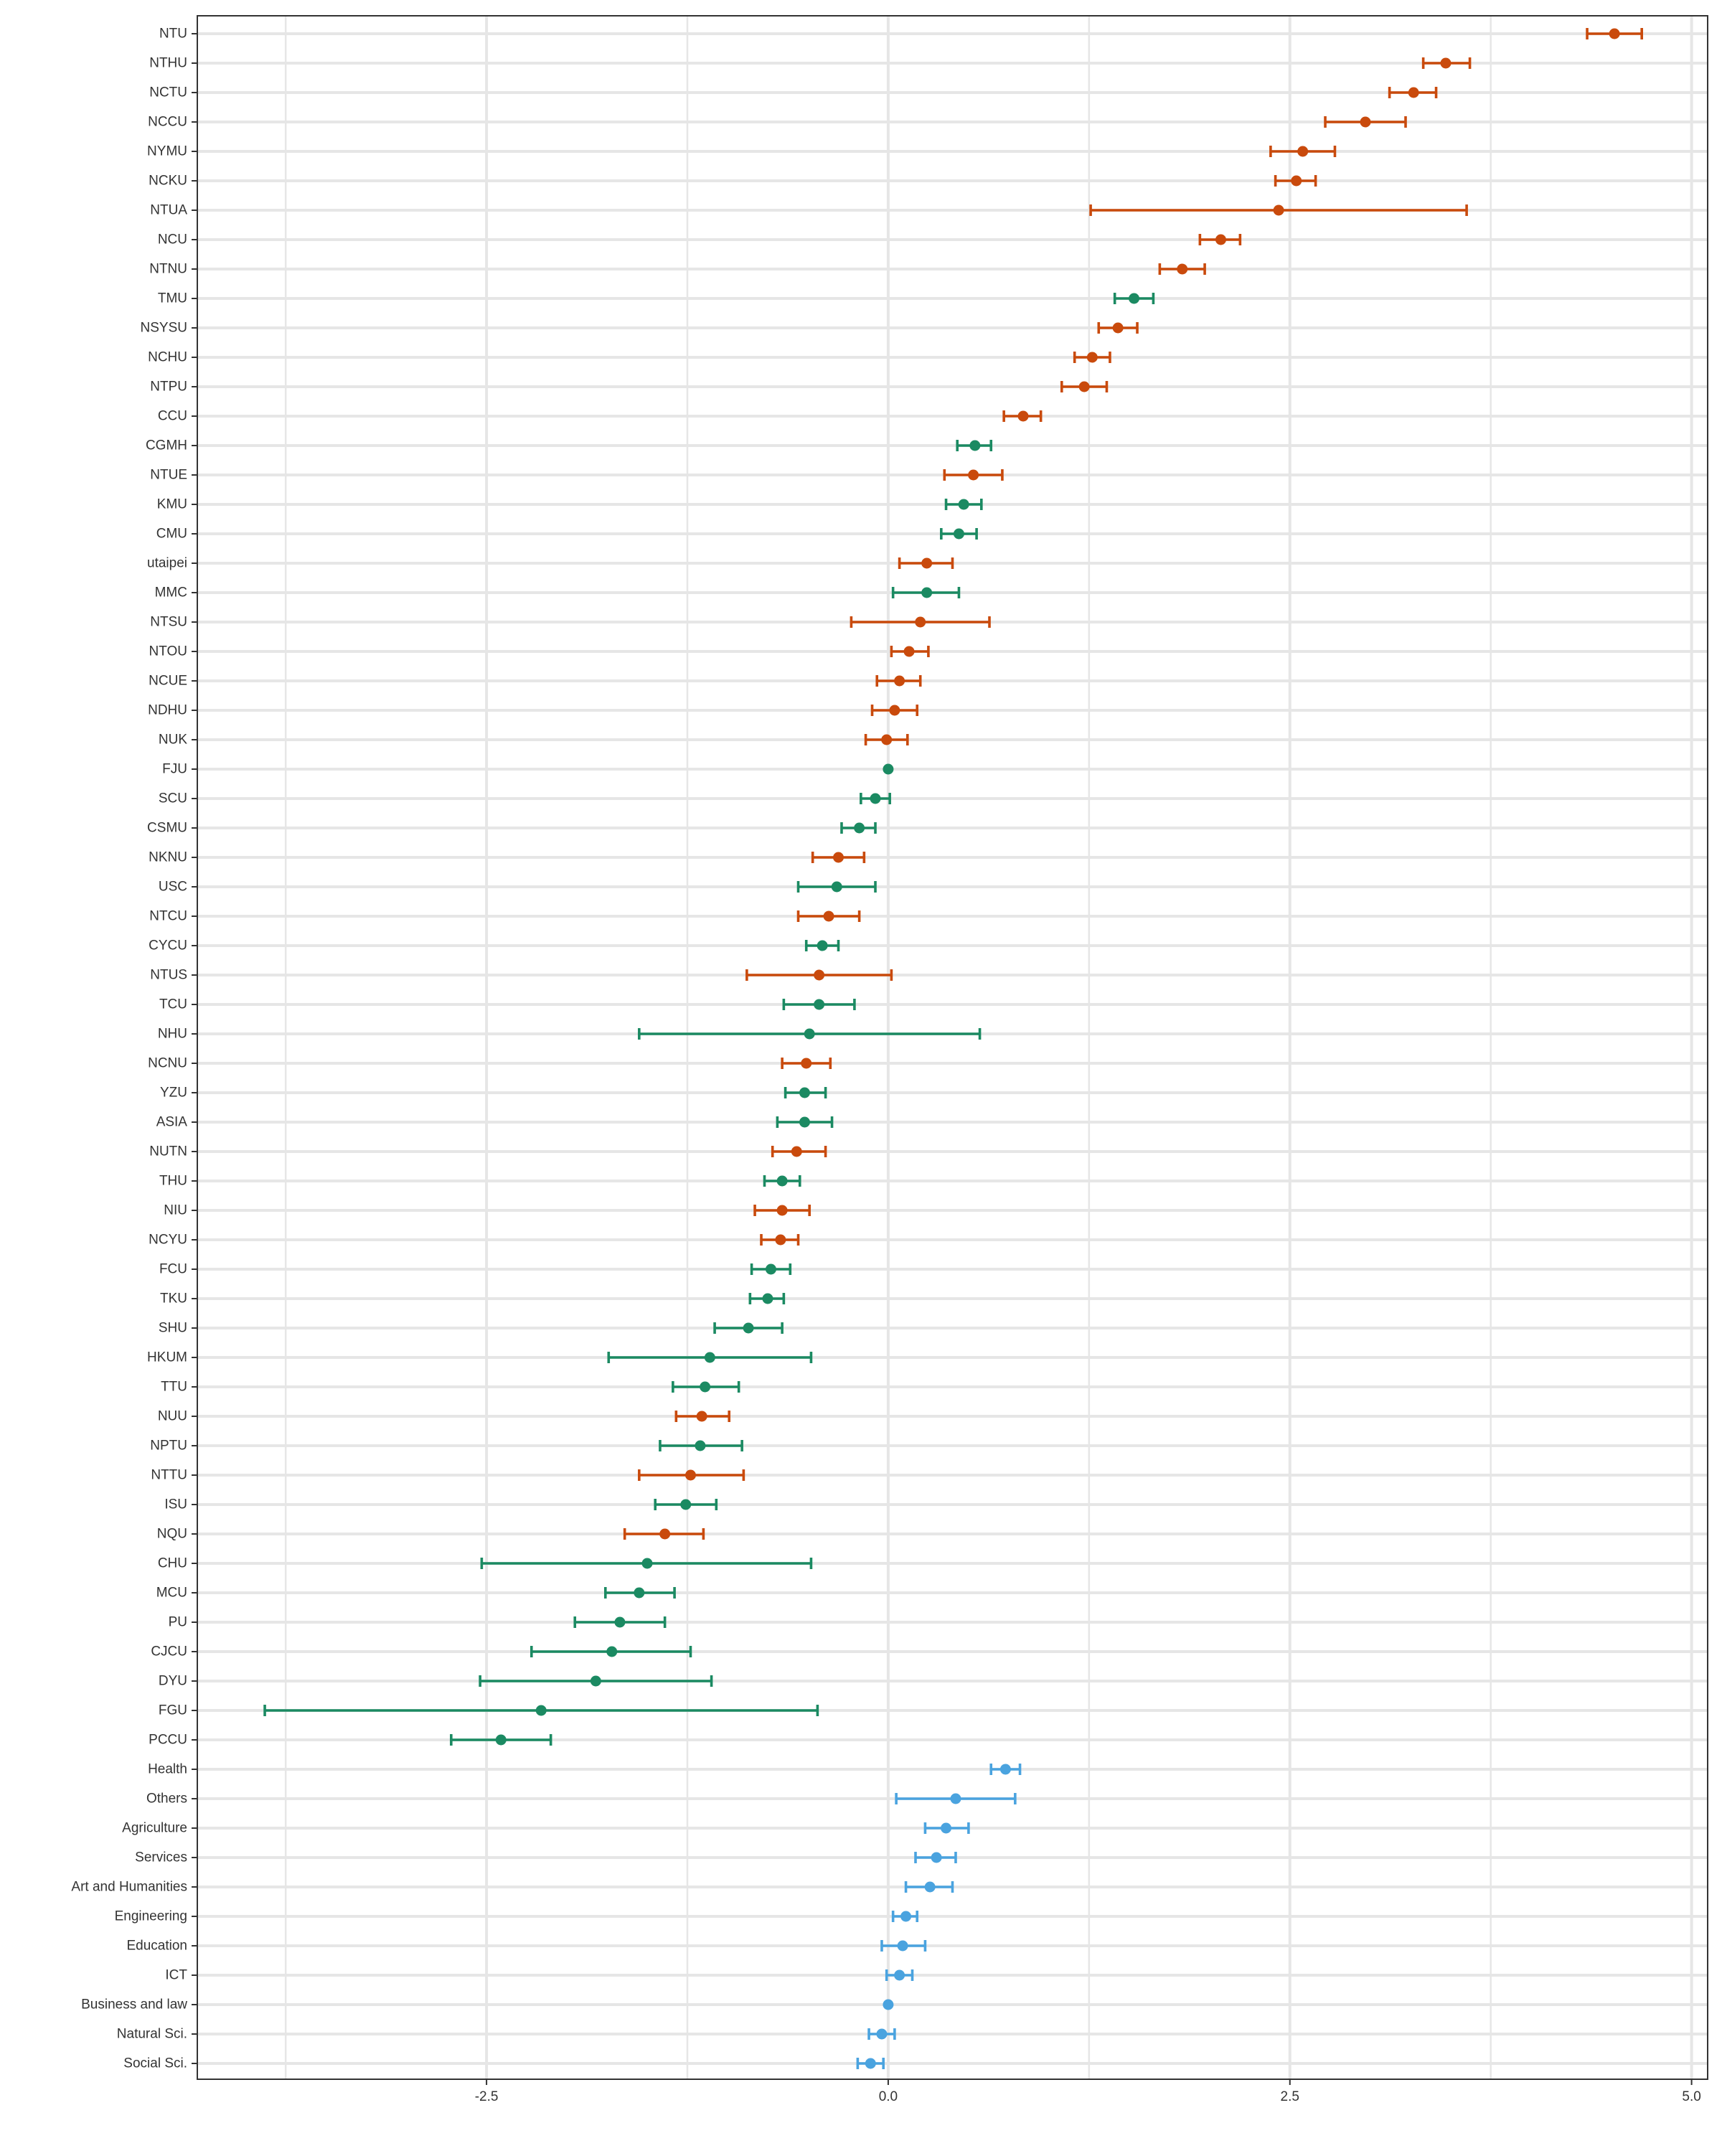 This screenshot has width=1722, height=2156. What do you see at coordinates (167, 1769) in the screenshot?
I see `y-tick-label: Health` at bounding box center [167, 1769].